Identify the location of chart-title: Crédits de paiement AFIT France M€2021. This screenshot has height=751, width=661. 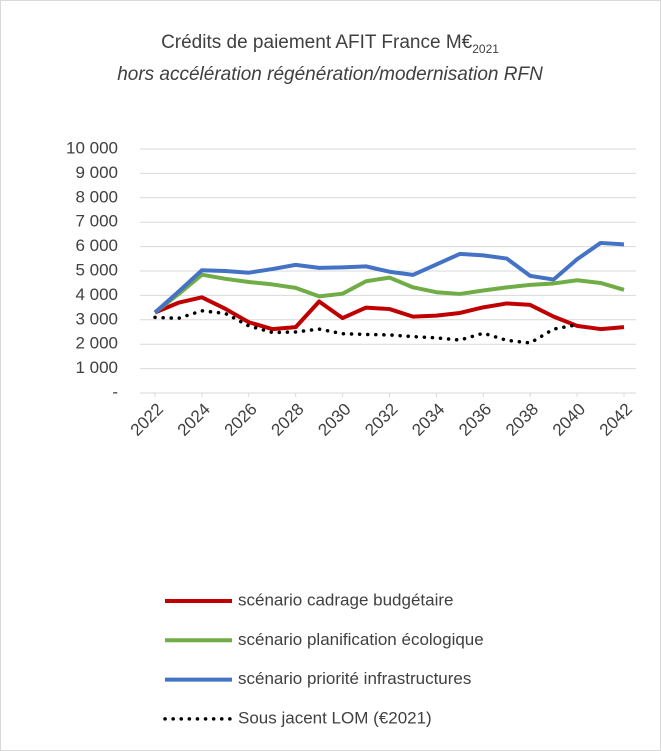
(330, 46).